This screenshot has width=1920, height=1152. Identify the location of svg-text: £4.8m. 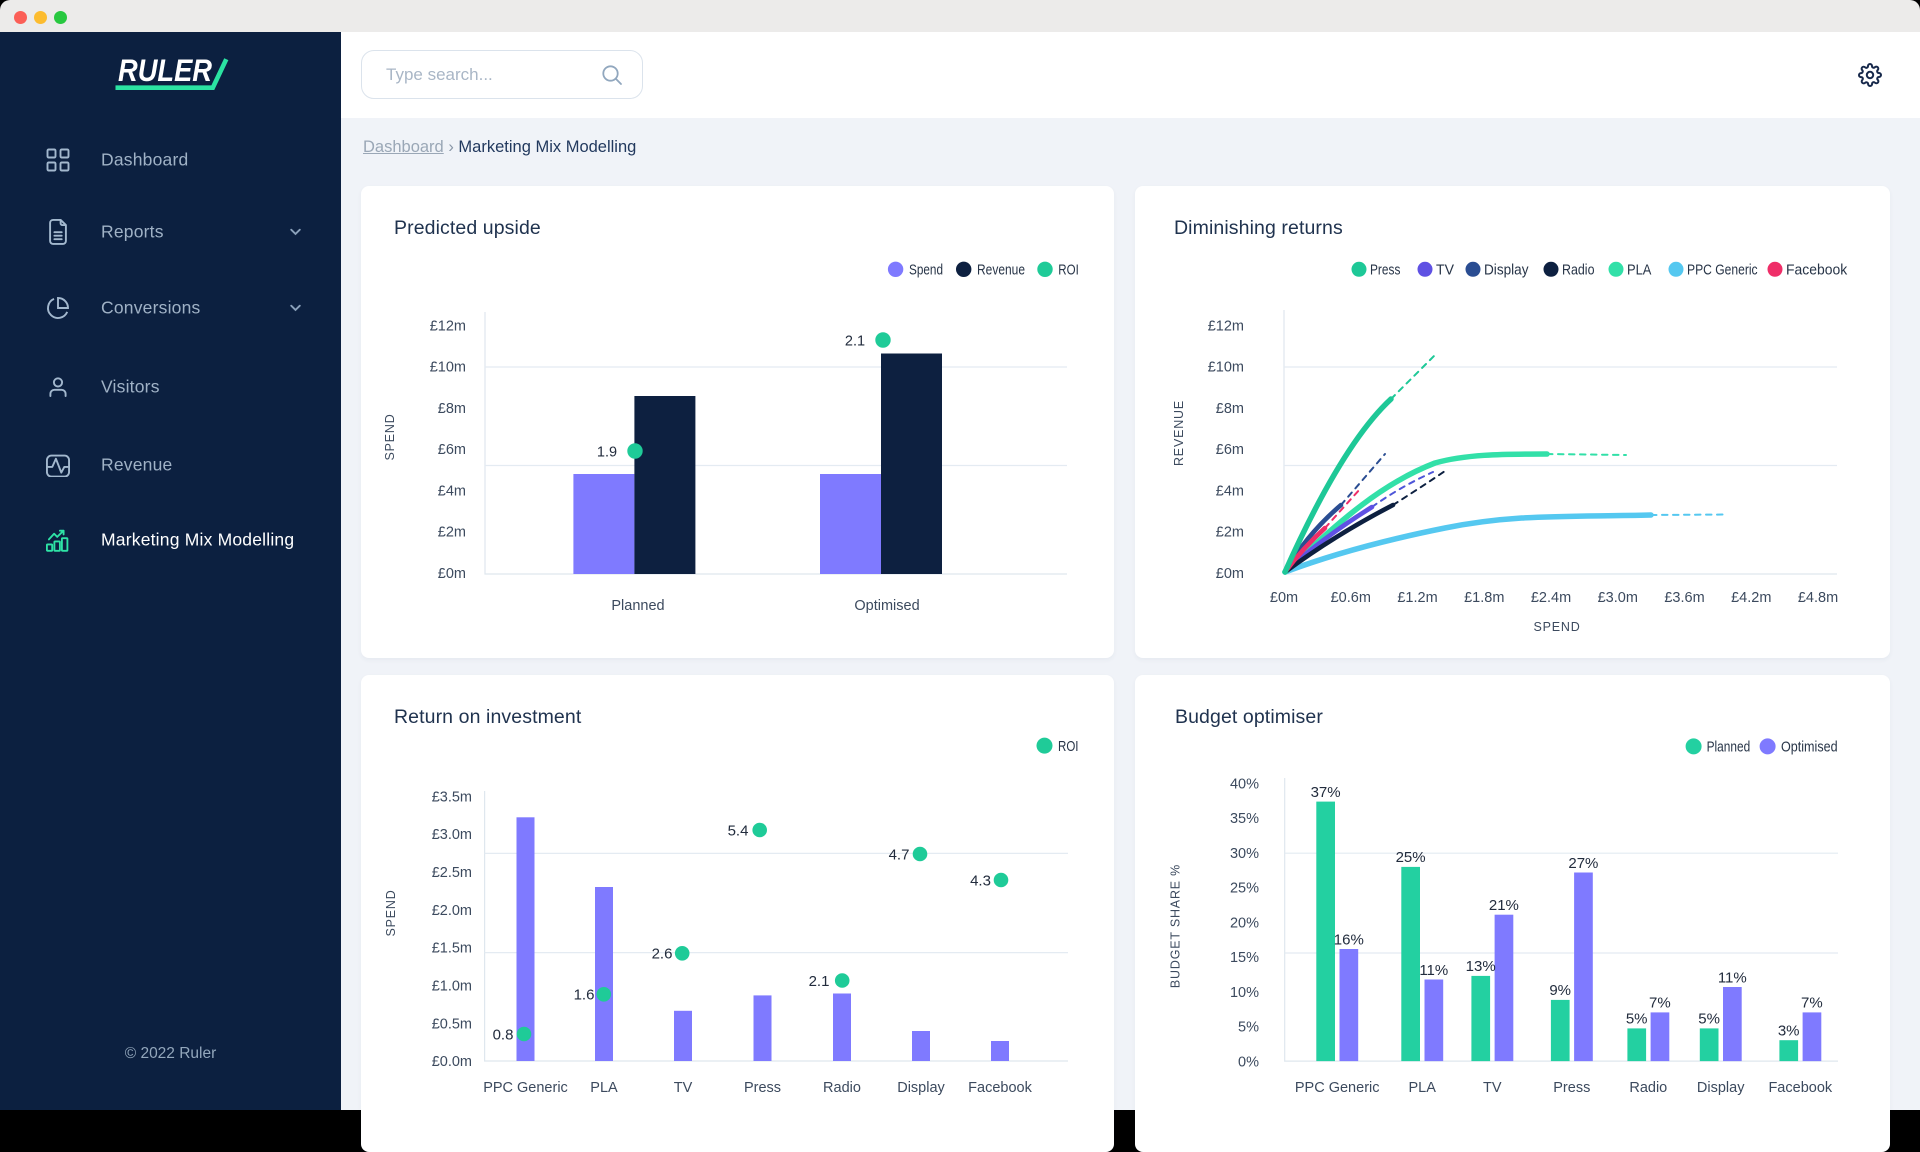
(1818, 598).